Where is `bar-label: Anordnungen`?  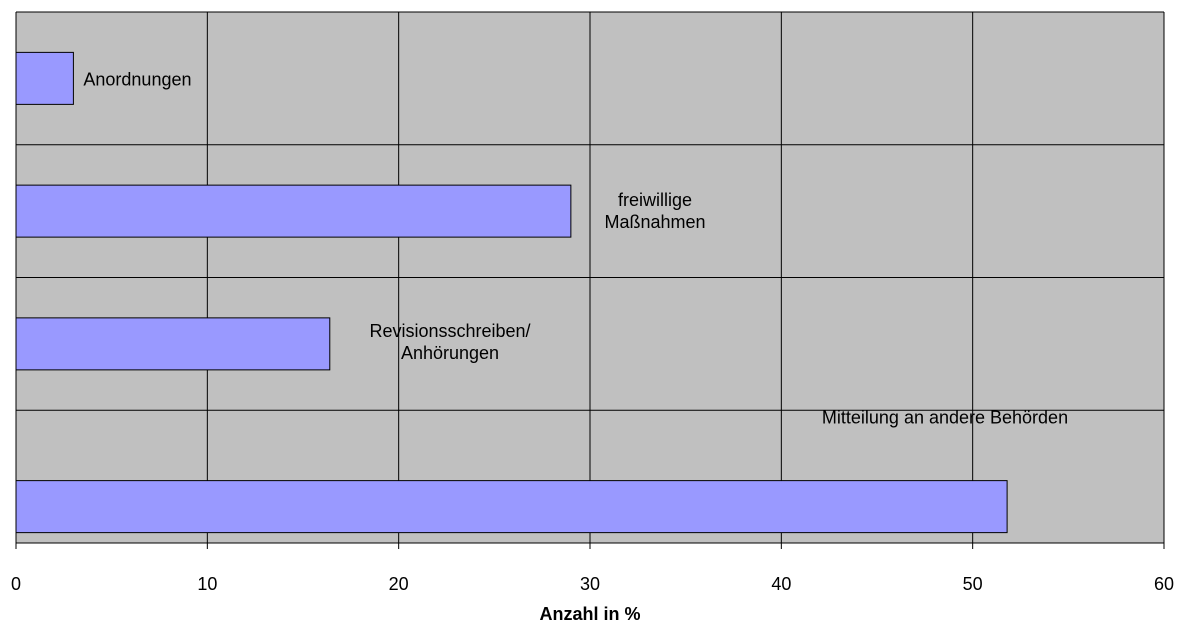 bar-label: Anordnungen is located at coordinates (137, 79).